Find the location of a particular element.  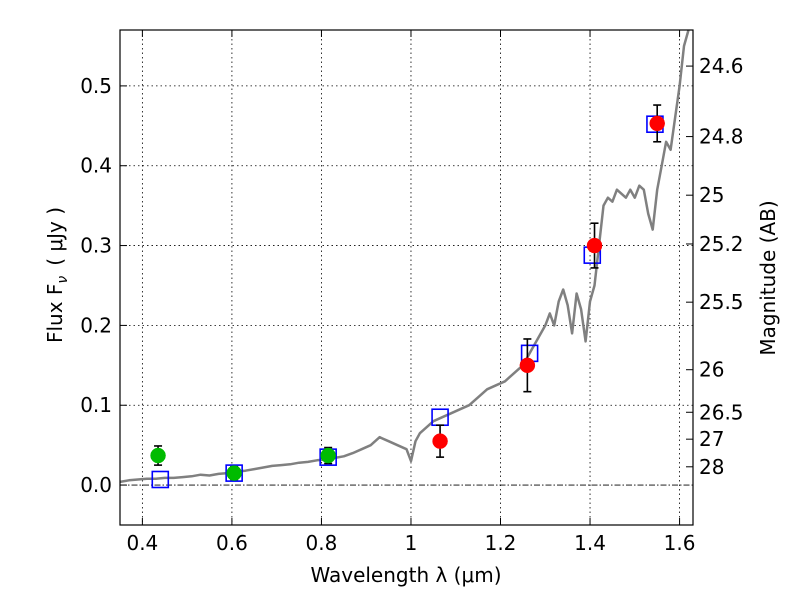

mag-tick-label: 24.6 is located at coordinates (721, 66).